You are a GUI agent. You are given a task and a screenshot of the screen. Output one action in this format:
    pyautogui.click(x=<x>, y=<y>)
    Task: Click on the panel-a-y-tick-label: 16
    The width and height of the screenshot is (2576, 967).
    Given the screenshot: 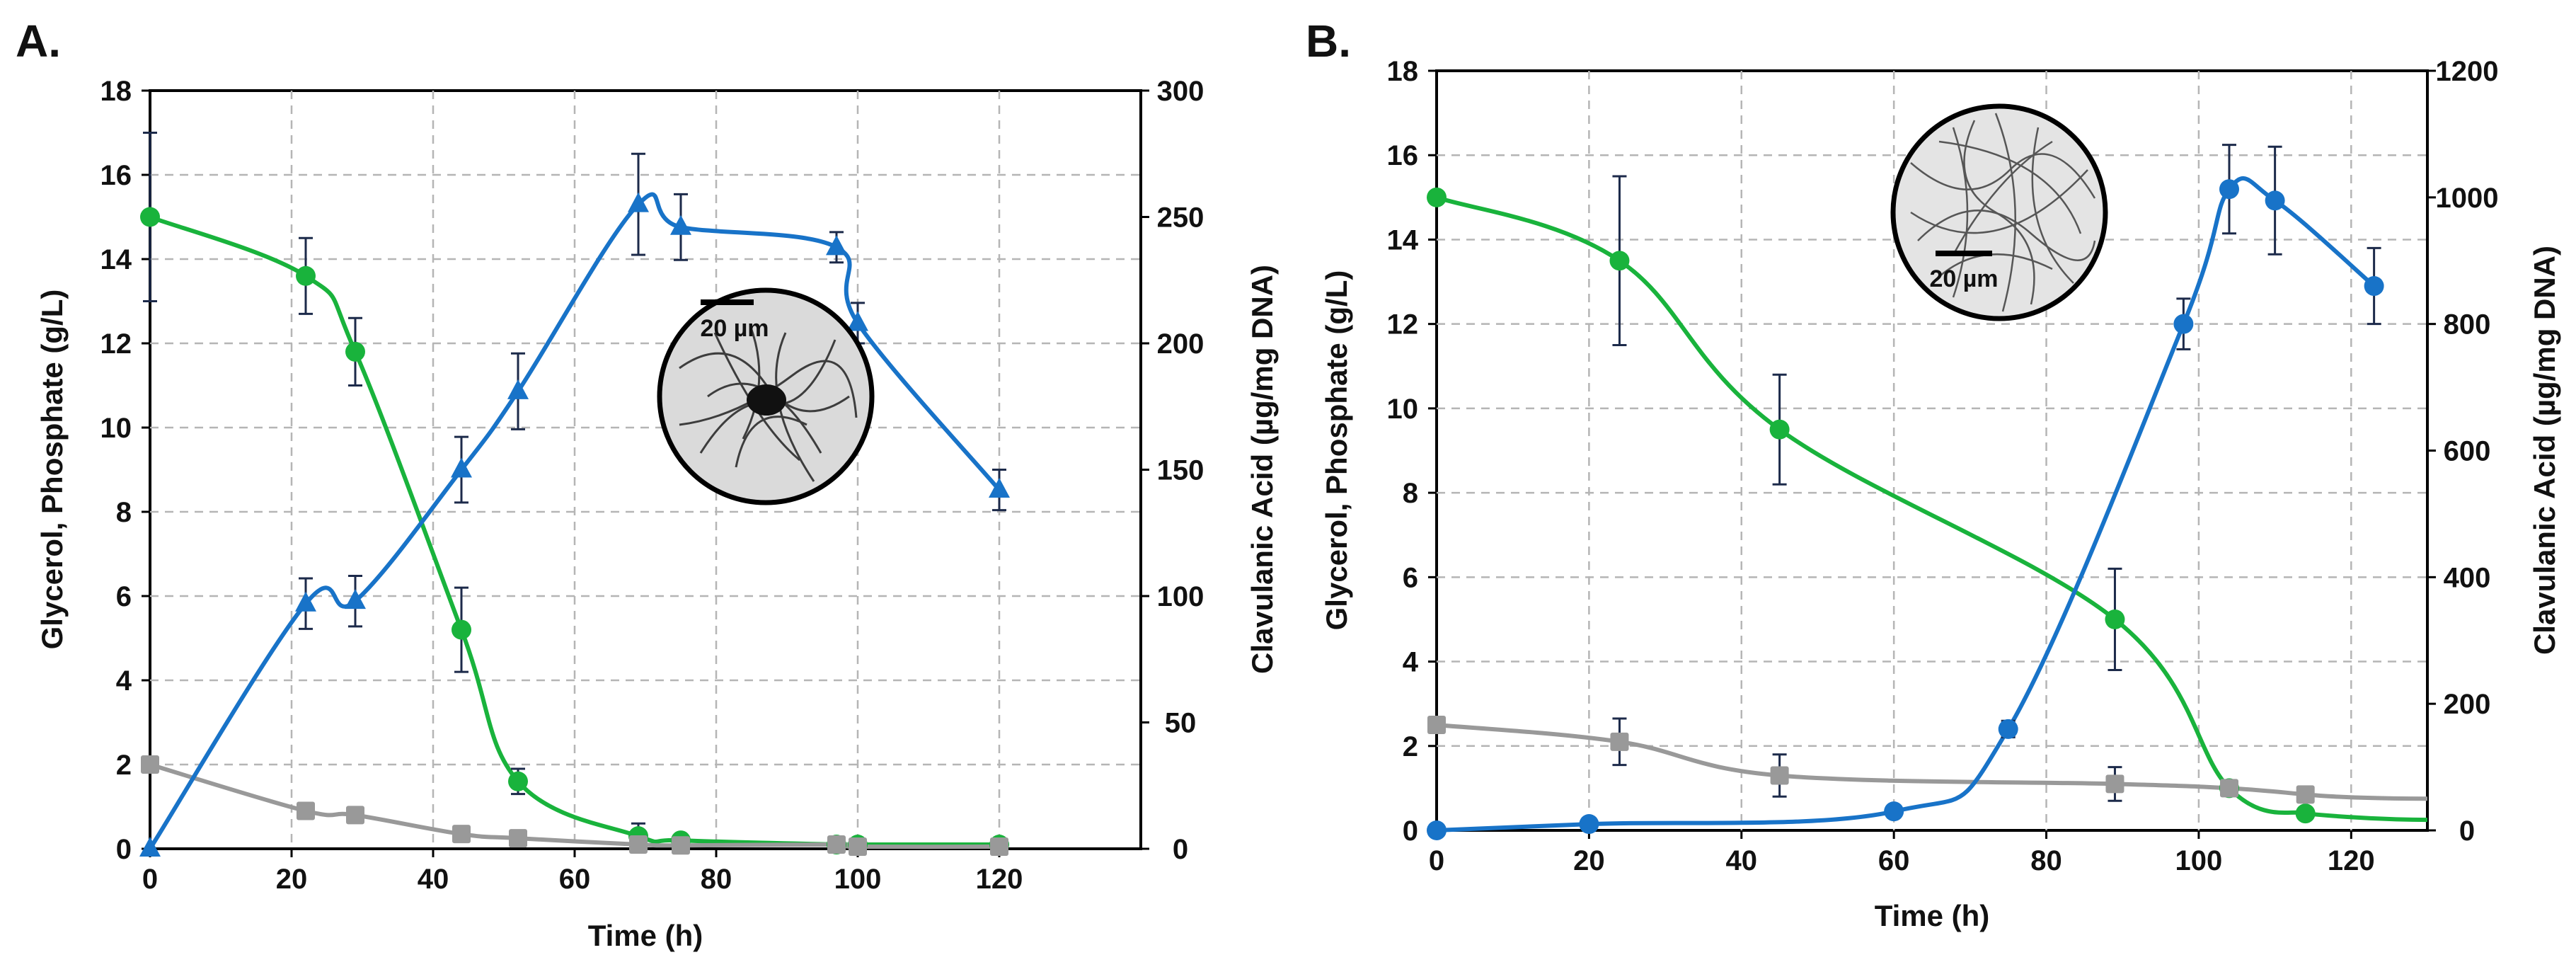 What is the action you would take?
    pyautogui.click(x=116, y=175)
    